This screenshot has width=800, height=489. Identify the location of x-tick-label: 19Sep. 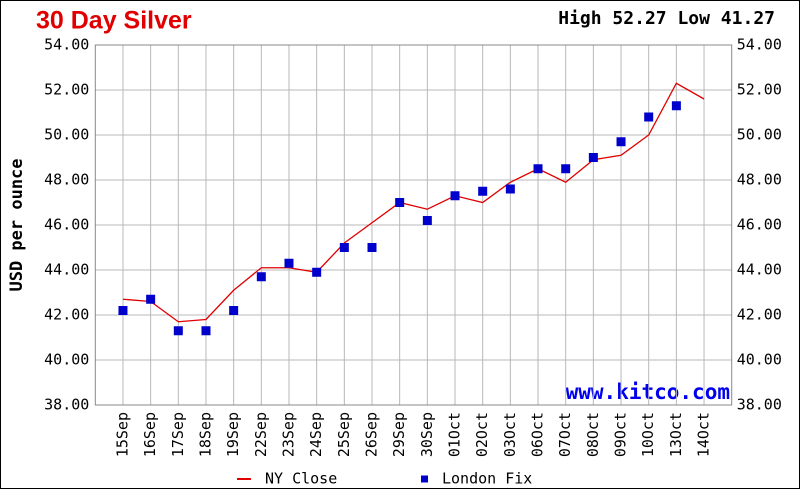
(233, 434).